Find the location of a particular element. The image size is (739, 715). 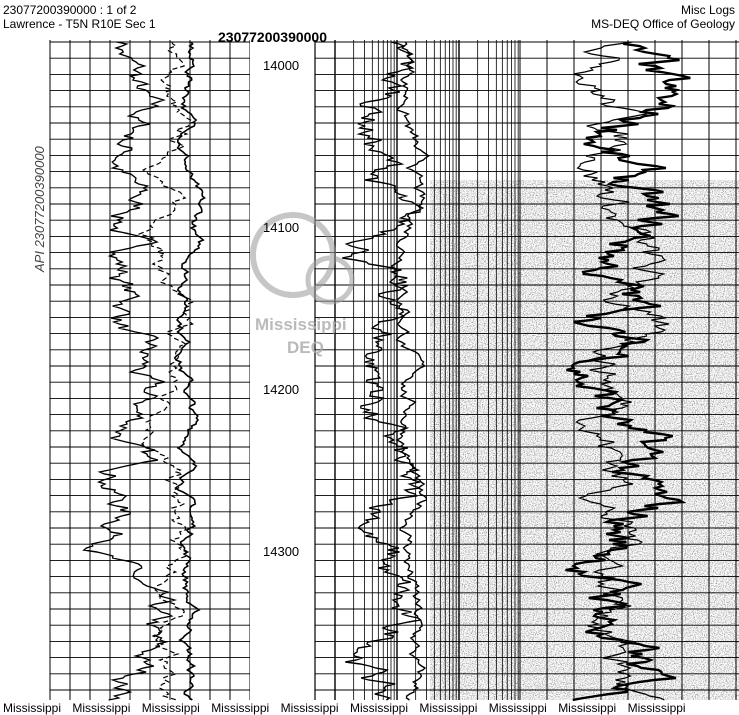

watermark-text: DEQ is located at coordinates (305, 347).